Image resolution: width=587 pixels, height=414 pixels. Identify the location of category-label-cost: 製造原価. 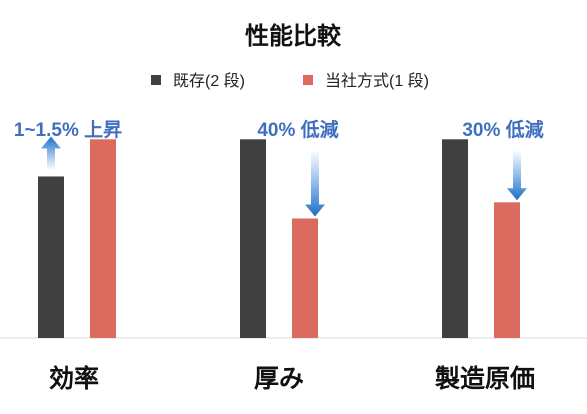
(484, 379).